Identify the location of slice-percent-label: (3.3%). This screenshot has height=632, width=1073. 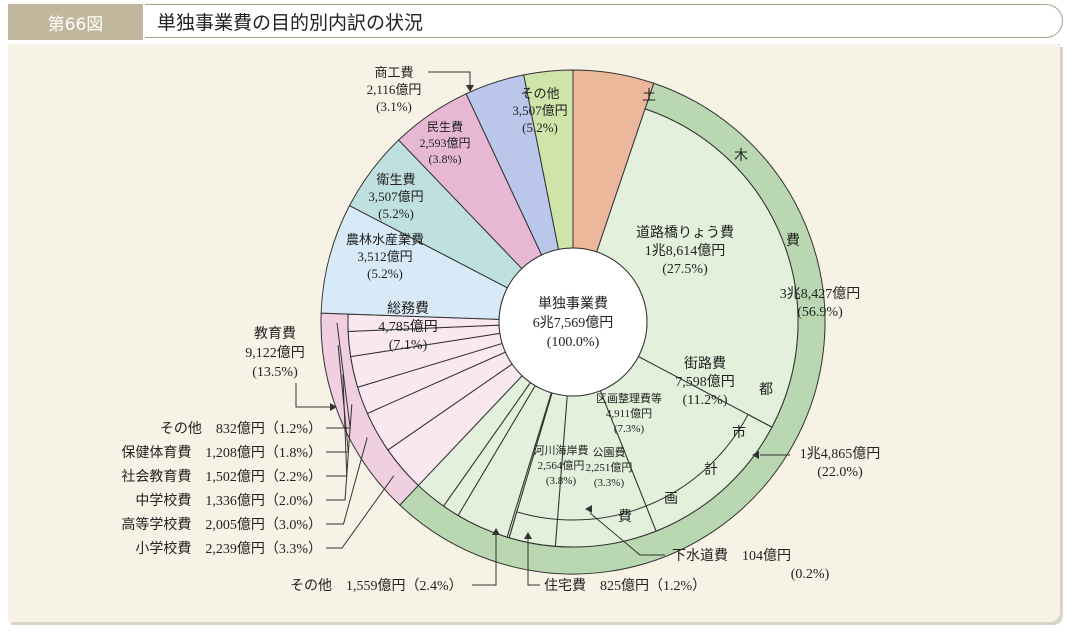
(609, 483).